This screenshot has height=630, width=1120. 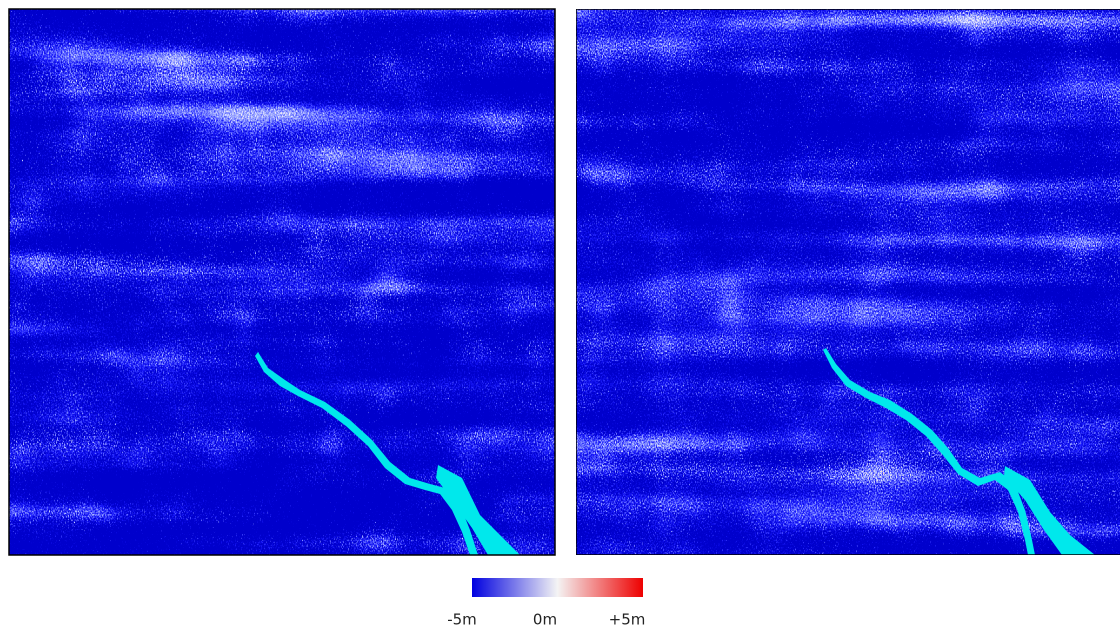 I want to click on river-left-wide, so click(x=478, y=510).